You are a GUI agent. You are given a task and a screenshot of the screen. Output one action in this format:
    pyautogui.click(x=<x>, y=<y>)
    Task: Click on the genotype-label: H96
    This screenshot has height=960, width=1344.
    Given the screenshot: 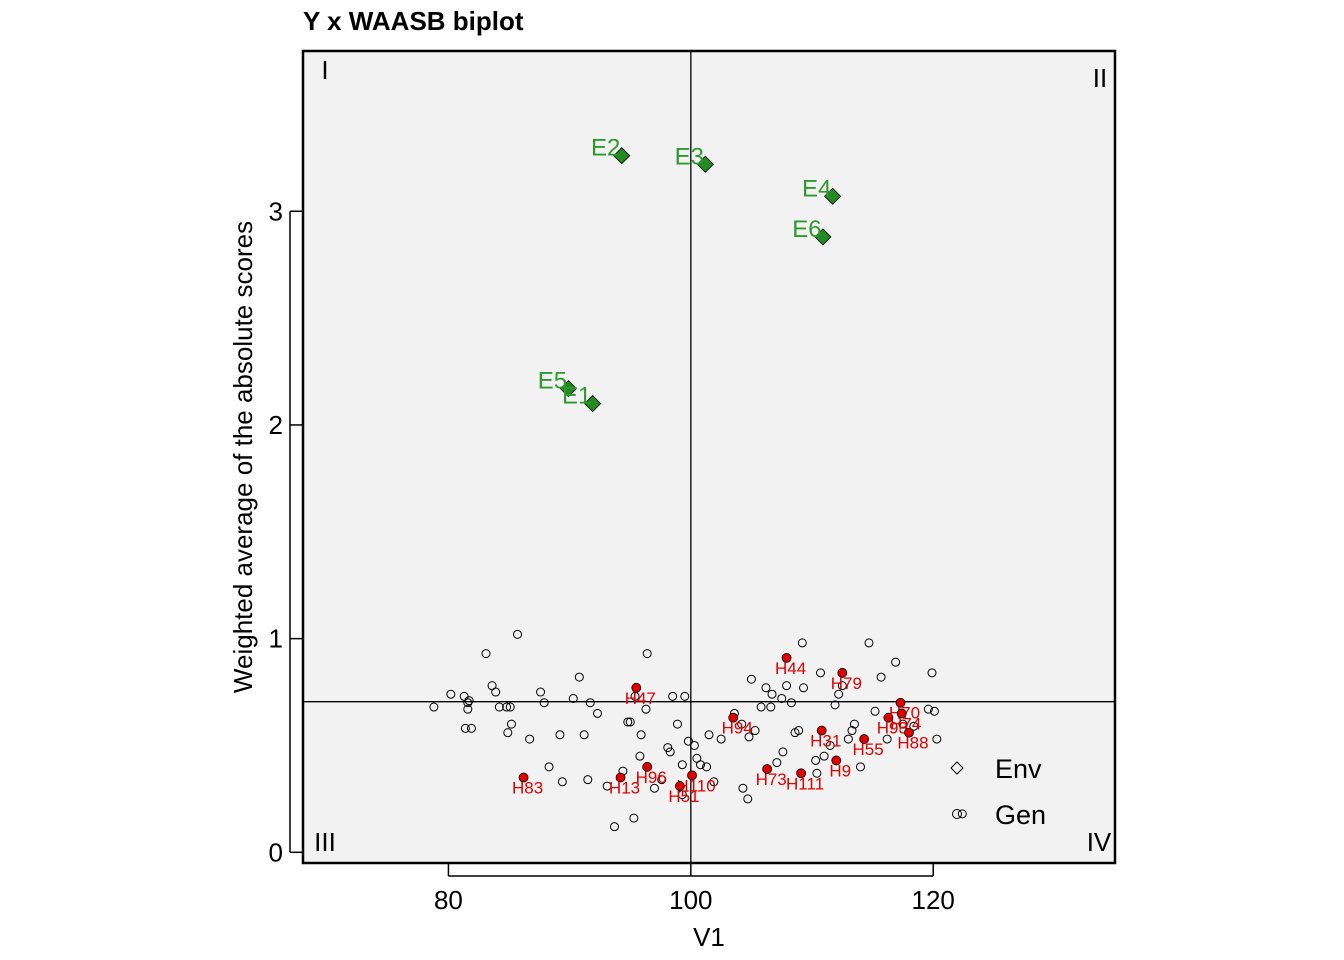 What is the action you would take?
    pyautogui.click(x=651, y=777)
    